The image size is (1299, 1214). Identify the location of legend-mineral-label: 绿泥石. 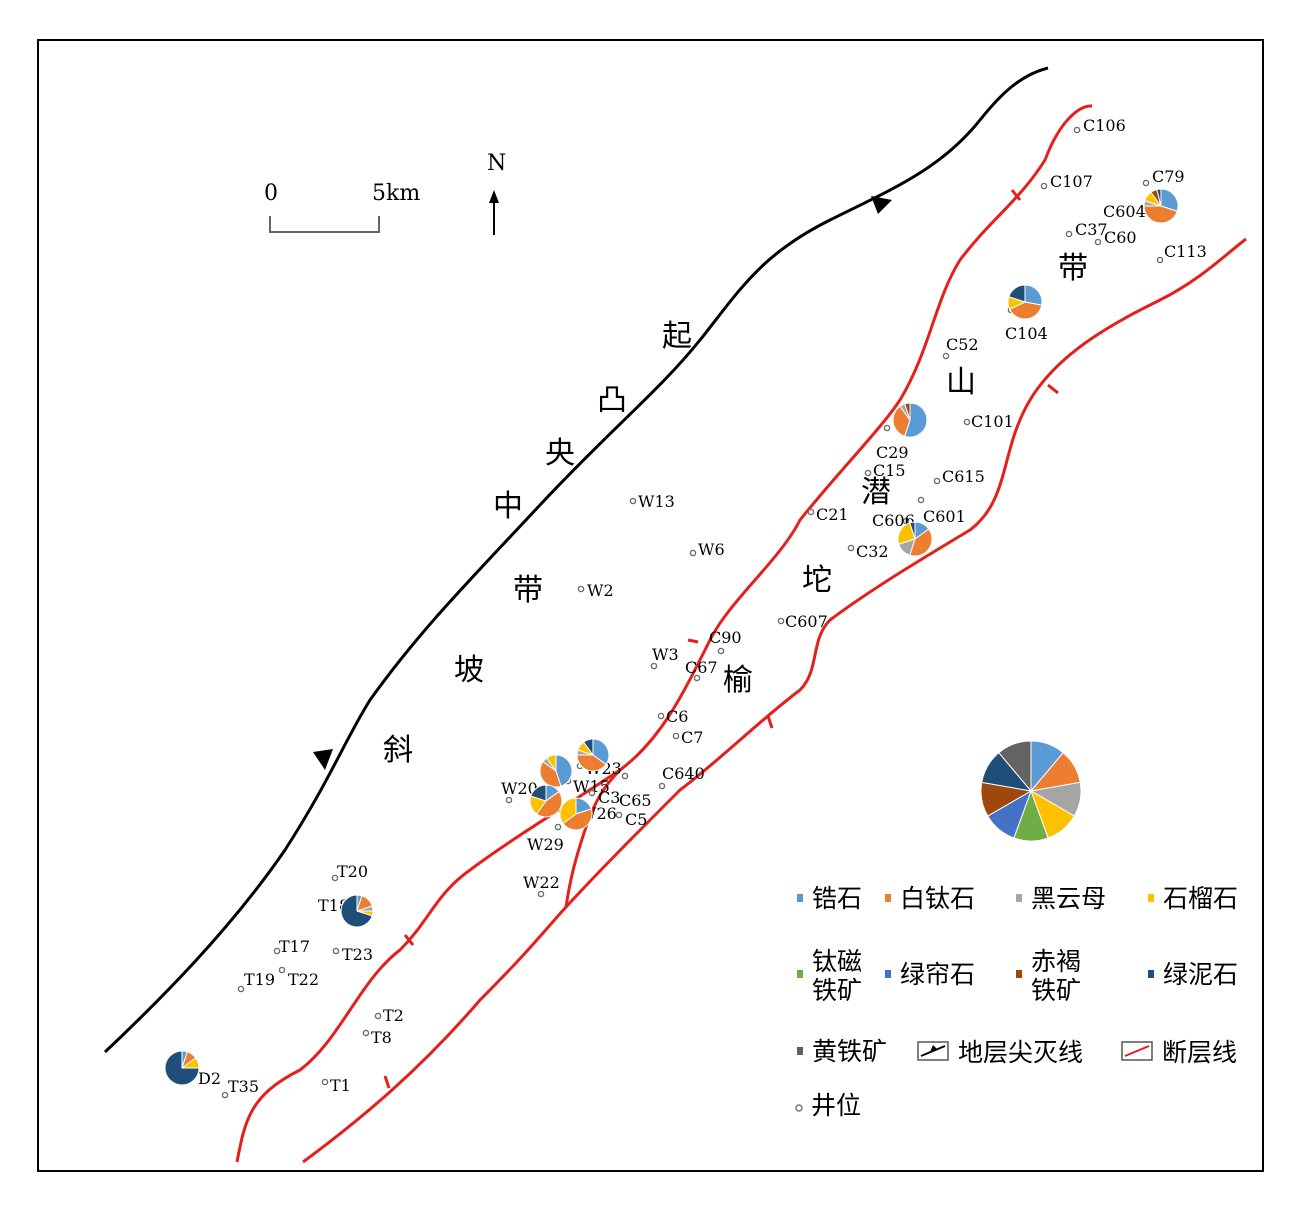
(1200, 974).